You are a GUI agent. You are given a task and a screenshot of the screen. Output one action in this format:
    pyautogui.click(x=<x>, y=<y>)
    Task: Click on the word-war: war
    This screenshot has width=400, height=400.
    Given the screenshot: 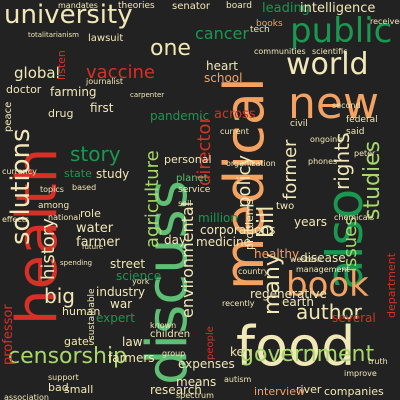 What is the action you would take?
    pyautogui.click(x=121, y=304)
    